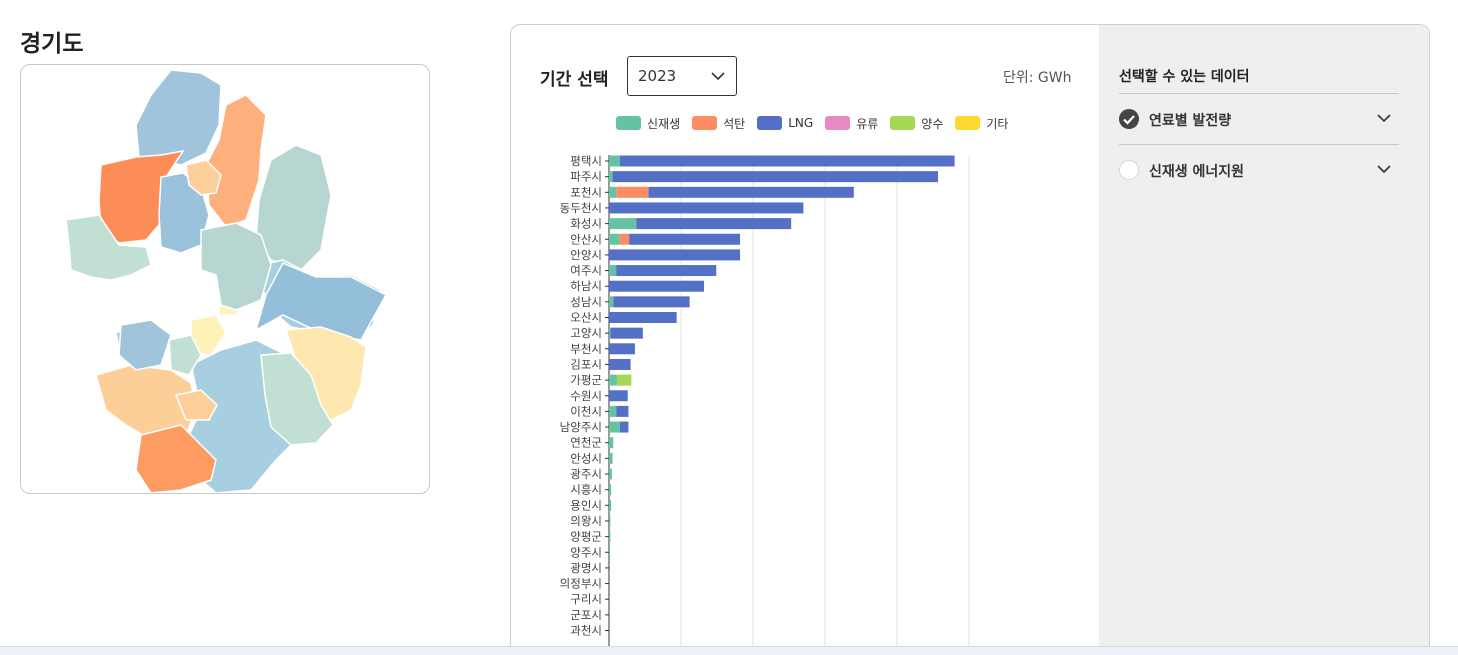  Describe the element at coordinates (586, 192) in the screenshot. I see `y-tick-label: 포천시` at that location.